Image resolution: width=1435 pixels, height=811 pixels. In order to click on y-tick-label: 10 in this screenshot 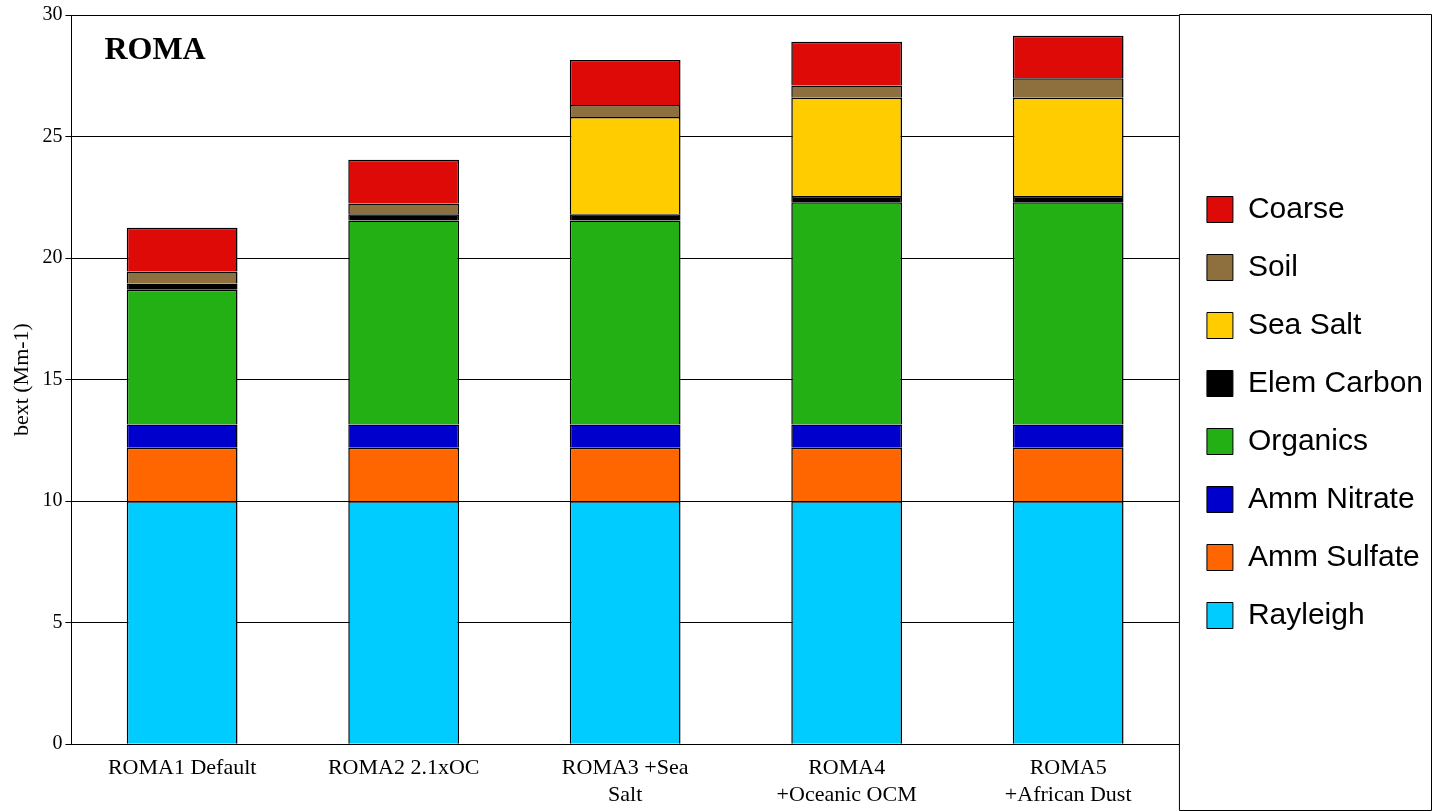, I will do `click(52, 499)`.